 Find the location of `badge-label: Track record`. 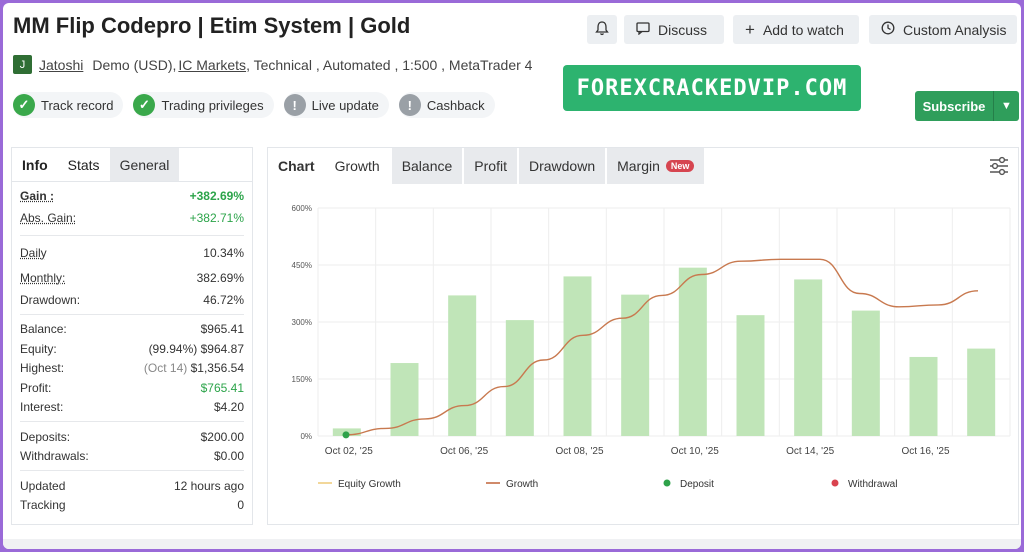

badge-label: Track record is located at coordinates (77, 105).